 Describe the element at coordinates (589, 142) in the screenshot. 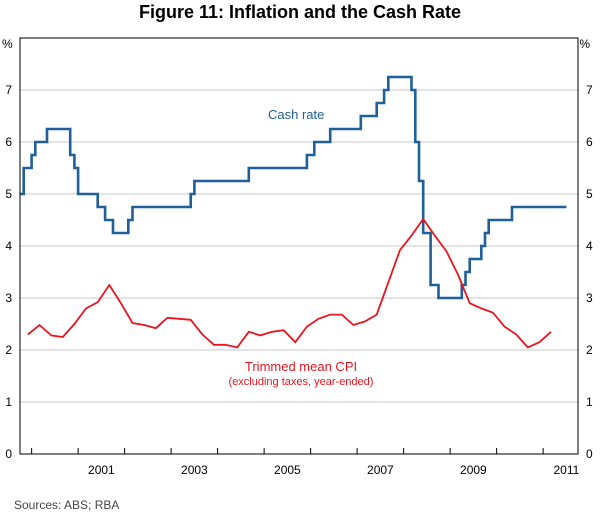

I see `y-tick-label-right: 6` at that location.